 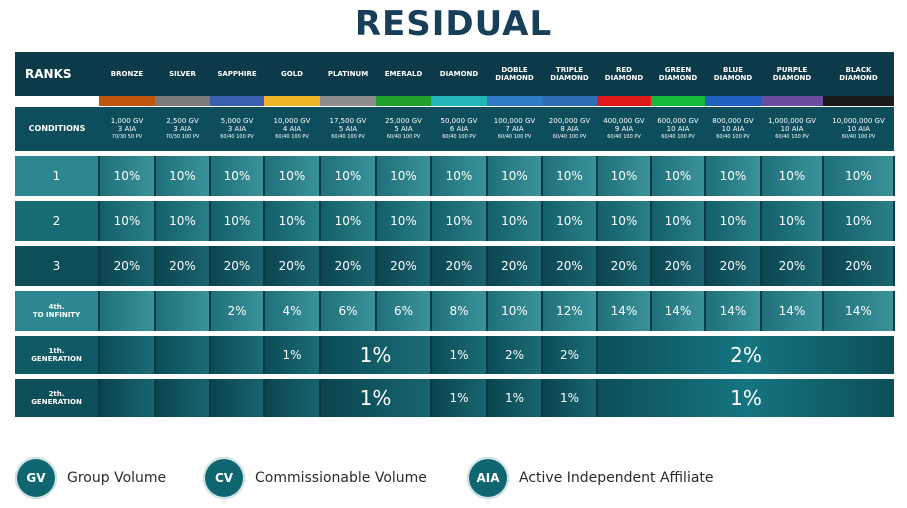 What do you see at coordinates (292, 121) in the screenshot?
I see `condition-gv: 10,000 GV` at bounding box center [292, 121].